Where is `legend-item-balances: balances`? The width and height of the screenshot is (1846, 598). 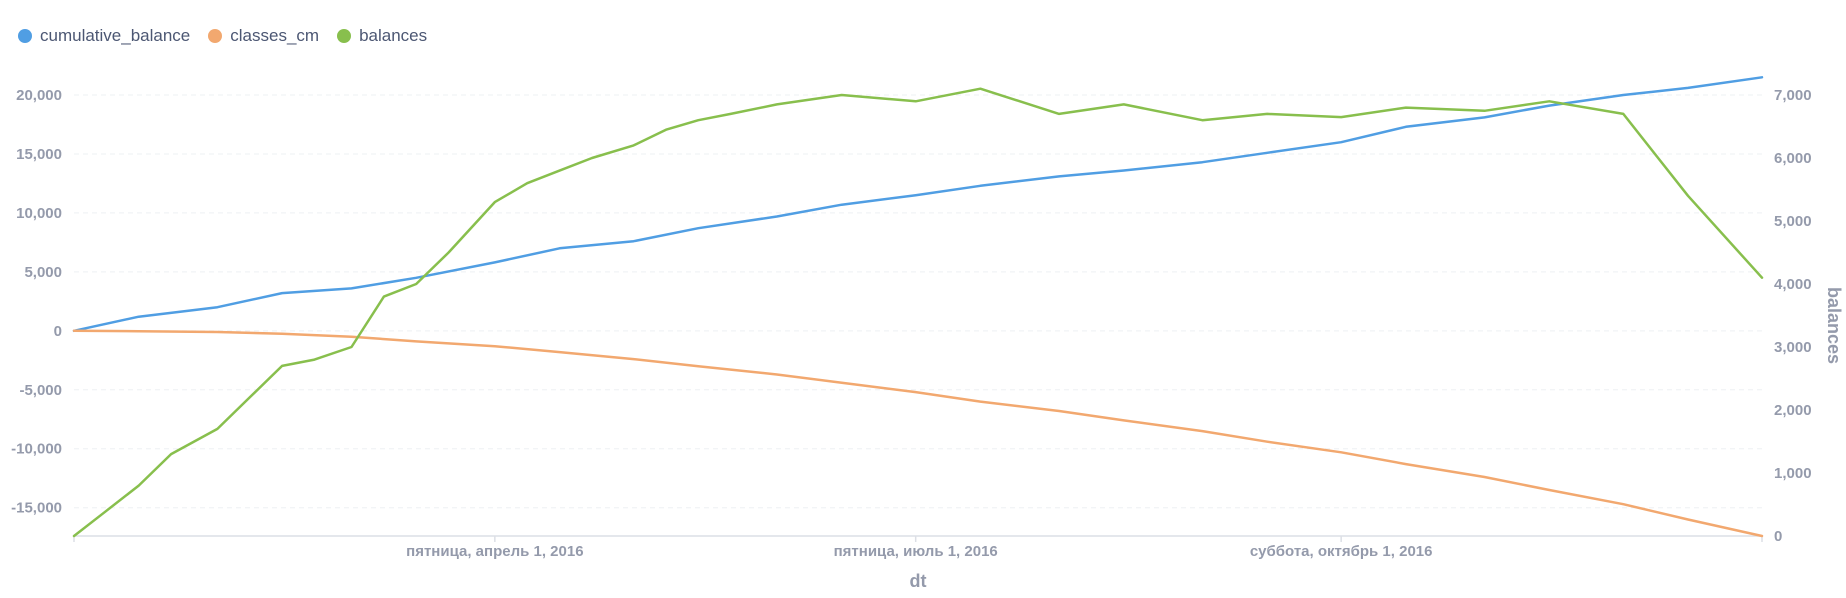
legend-item-balances: balances is located at coordinates (382, 36).